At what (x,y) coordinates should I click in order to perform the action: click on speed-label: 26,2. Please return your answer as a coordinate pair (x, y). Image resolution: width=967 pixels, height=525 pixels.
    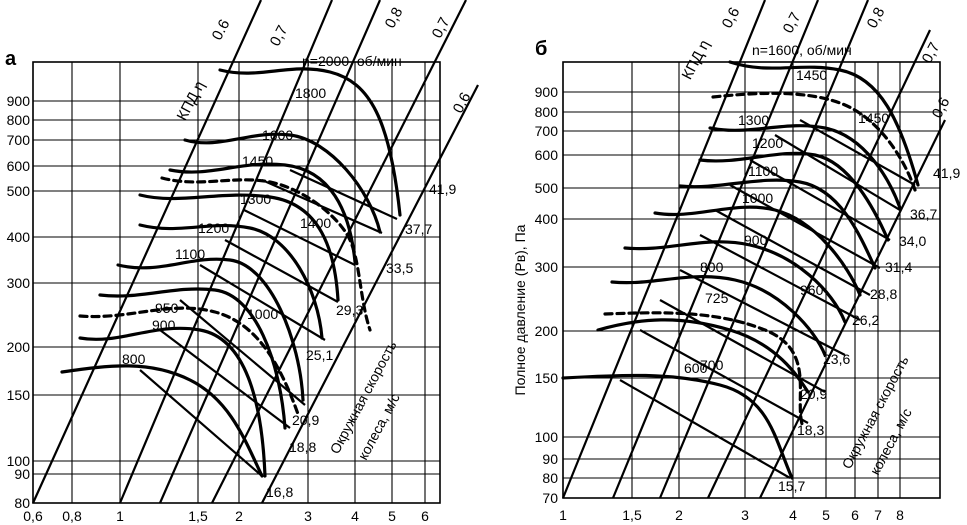
    Looking at the image, I should click on (865, 320).